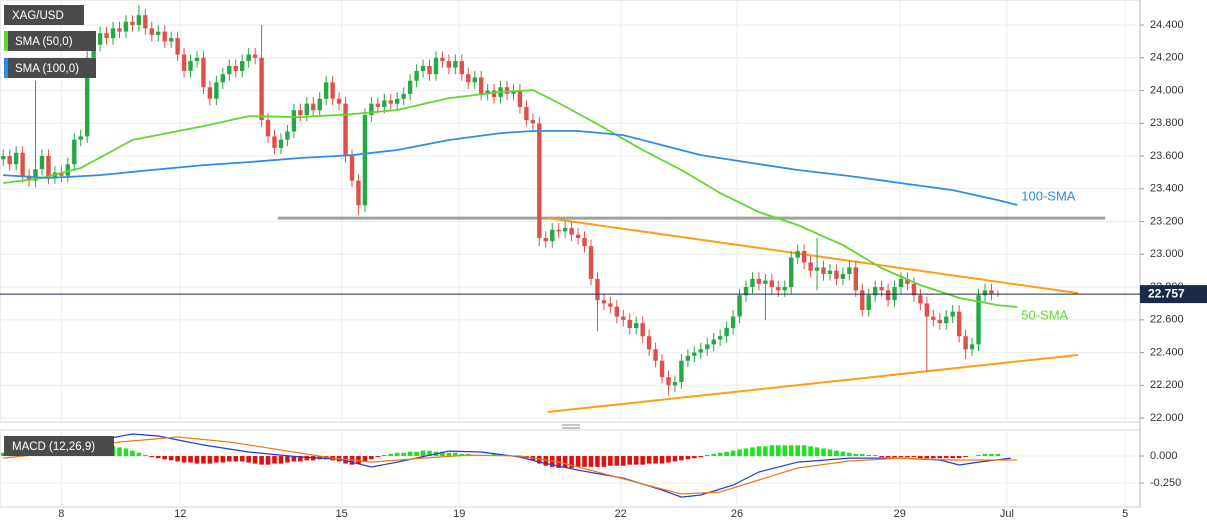 This screenshot has height=526, width=1207. I want to click on x-tick-label: 19, so click(459, 514).